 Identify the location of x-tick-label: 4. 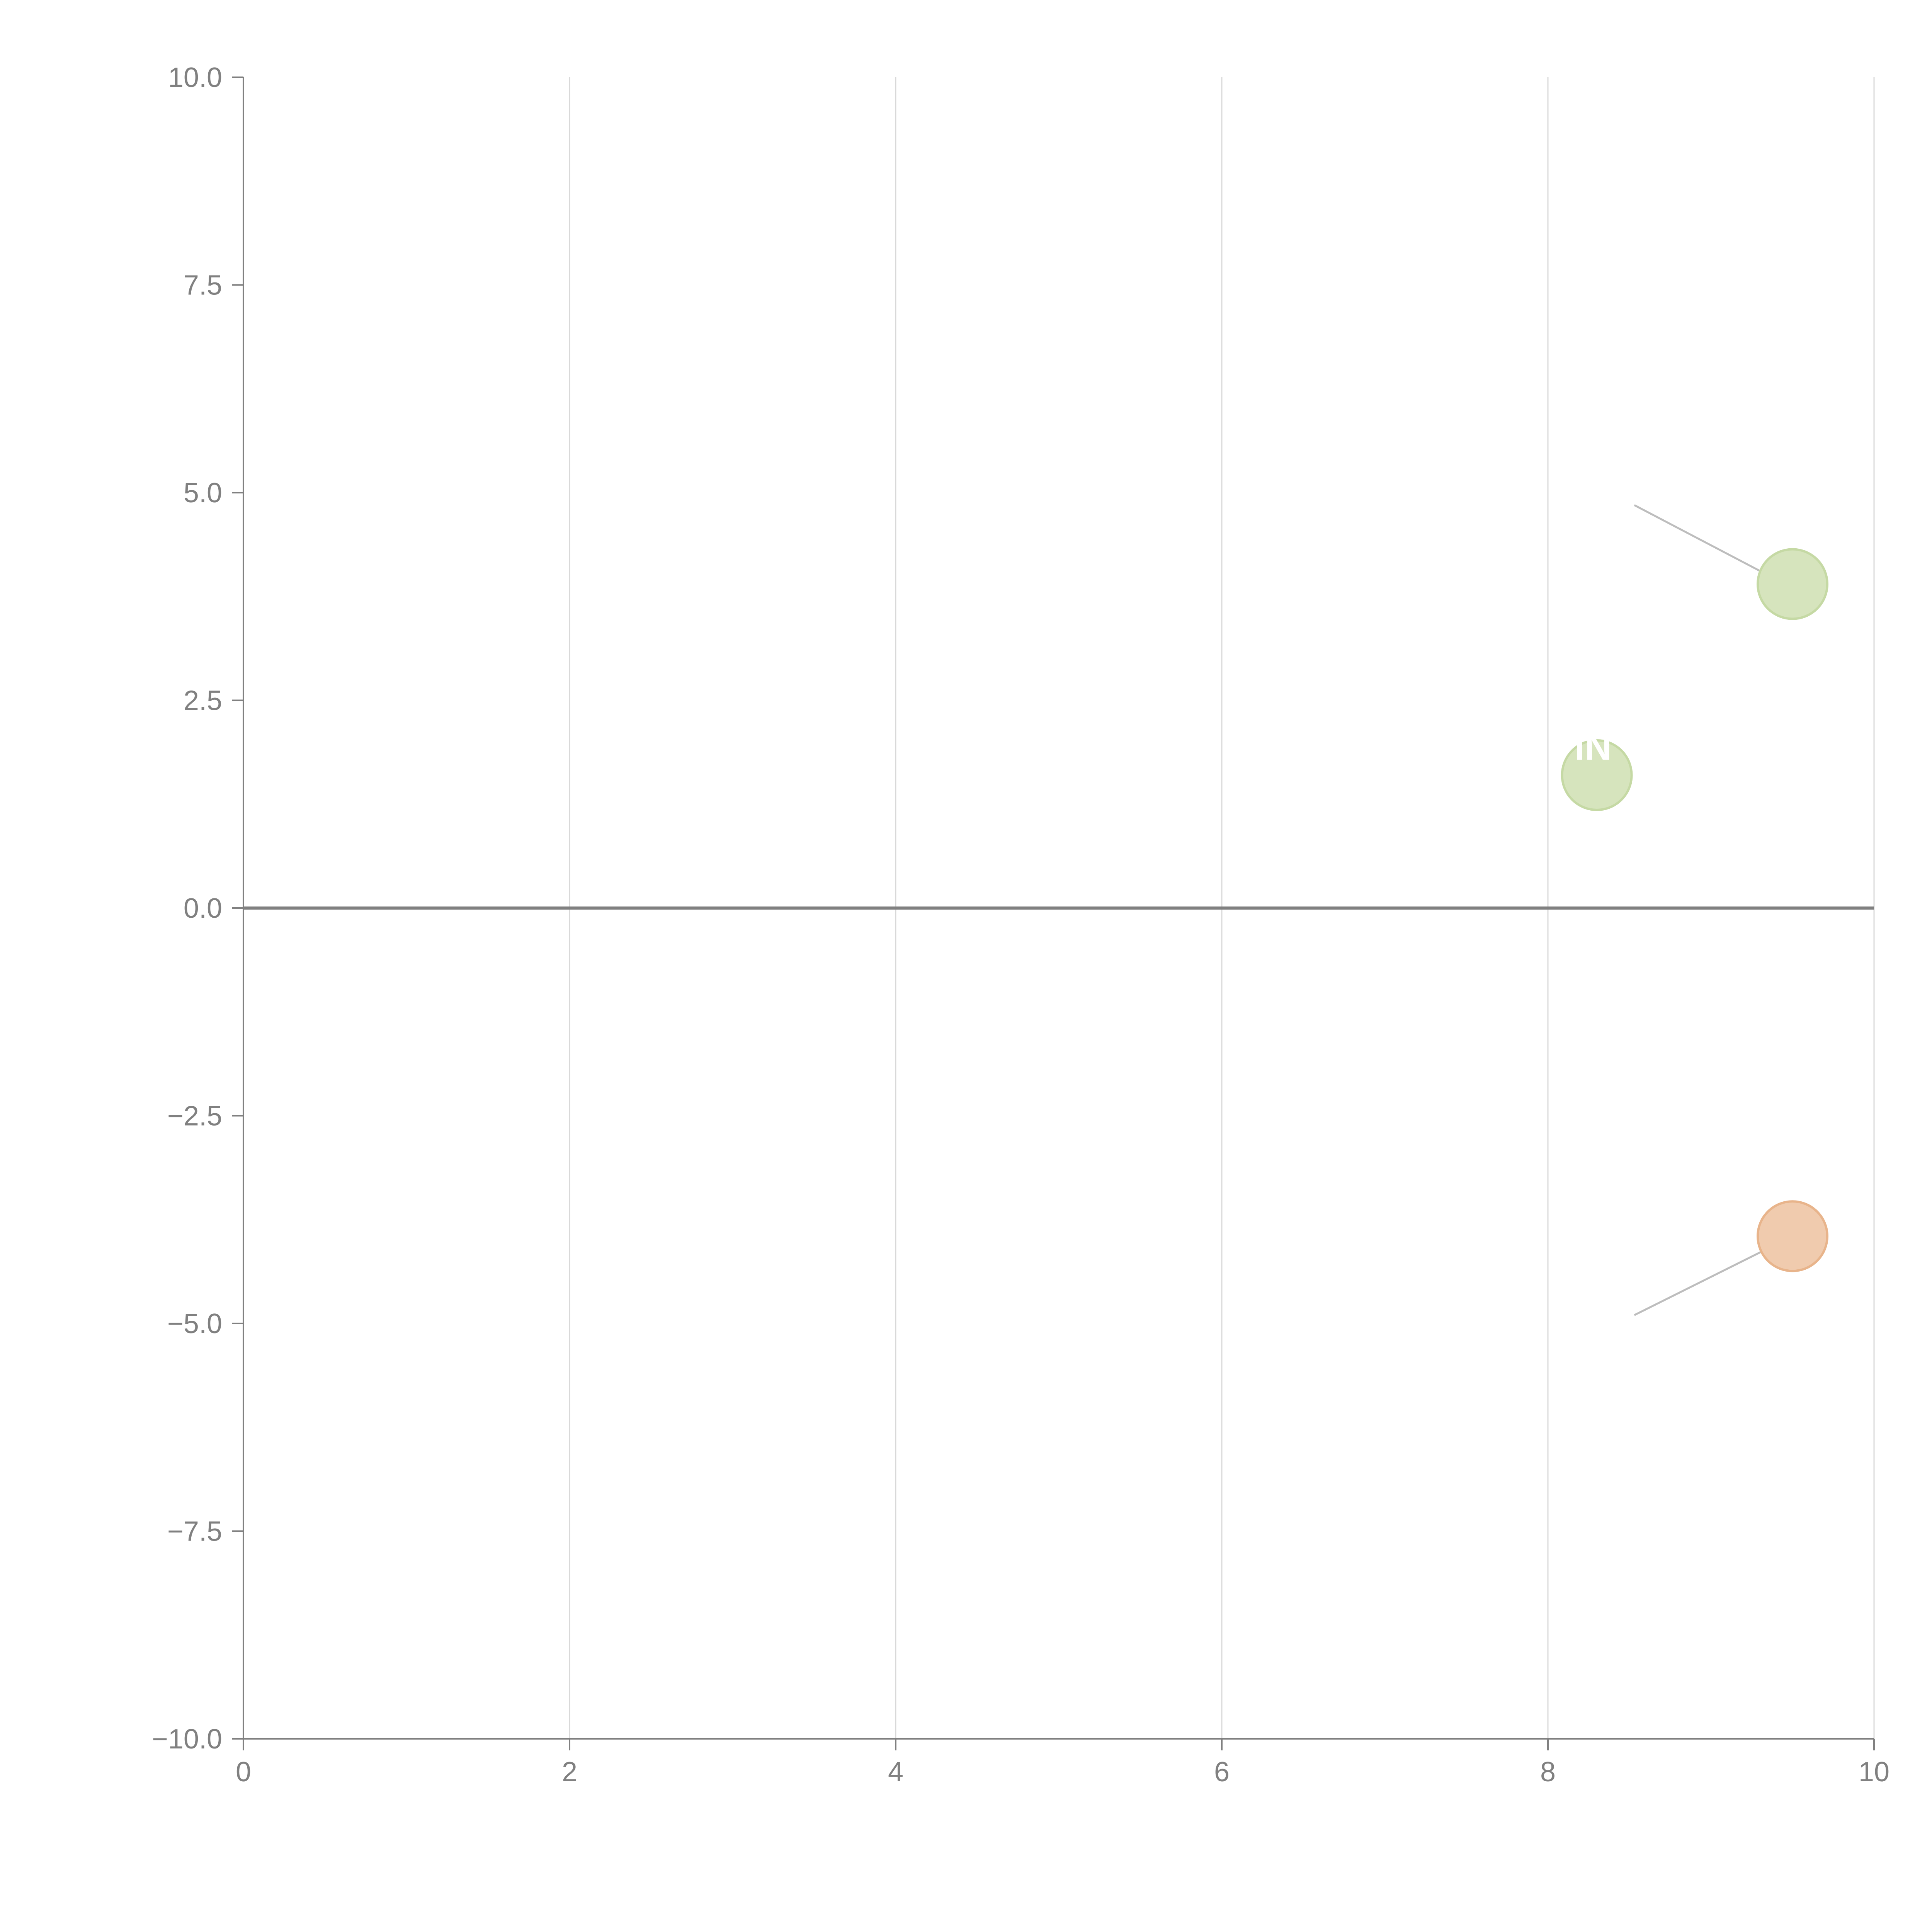
(896, 1772).